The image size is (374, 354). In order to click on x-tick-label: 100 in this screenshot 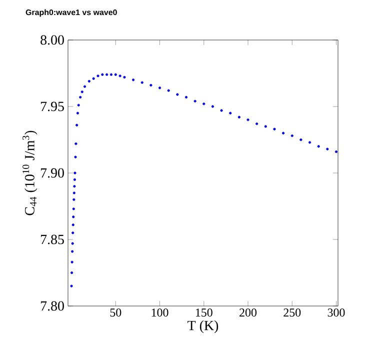, I will do `click(160, 312)`.